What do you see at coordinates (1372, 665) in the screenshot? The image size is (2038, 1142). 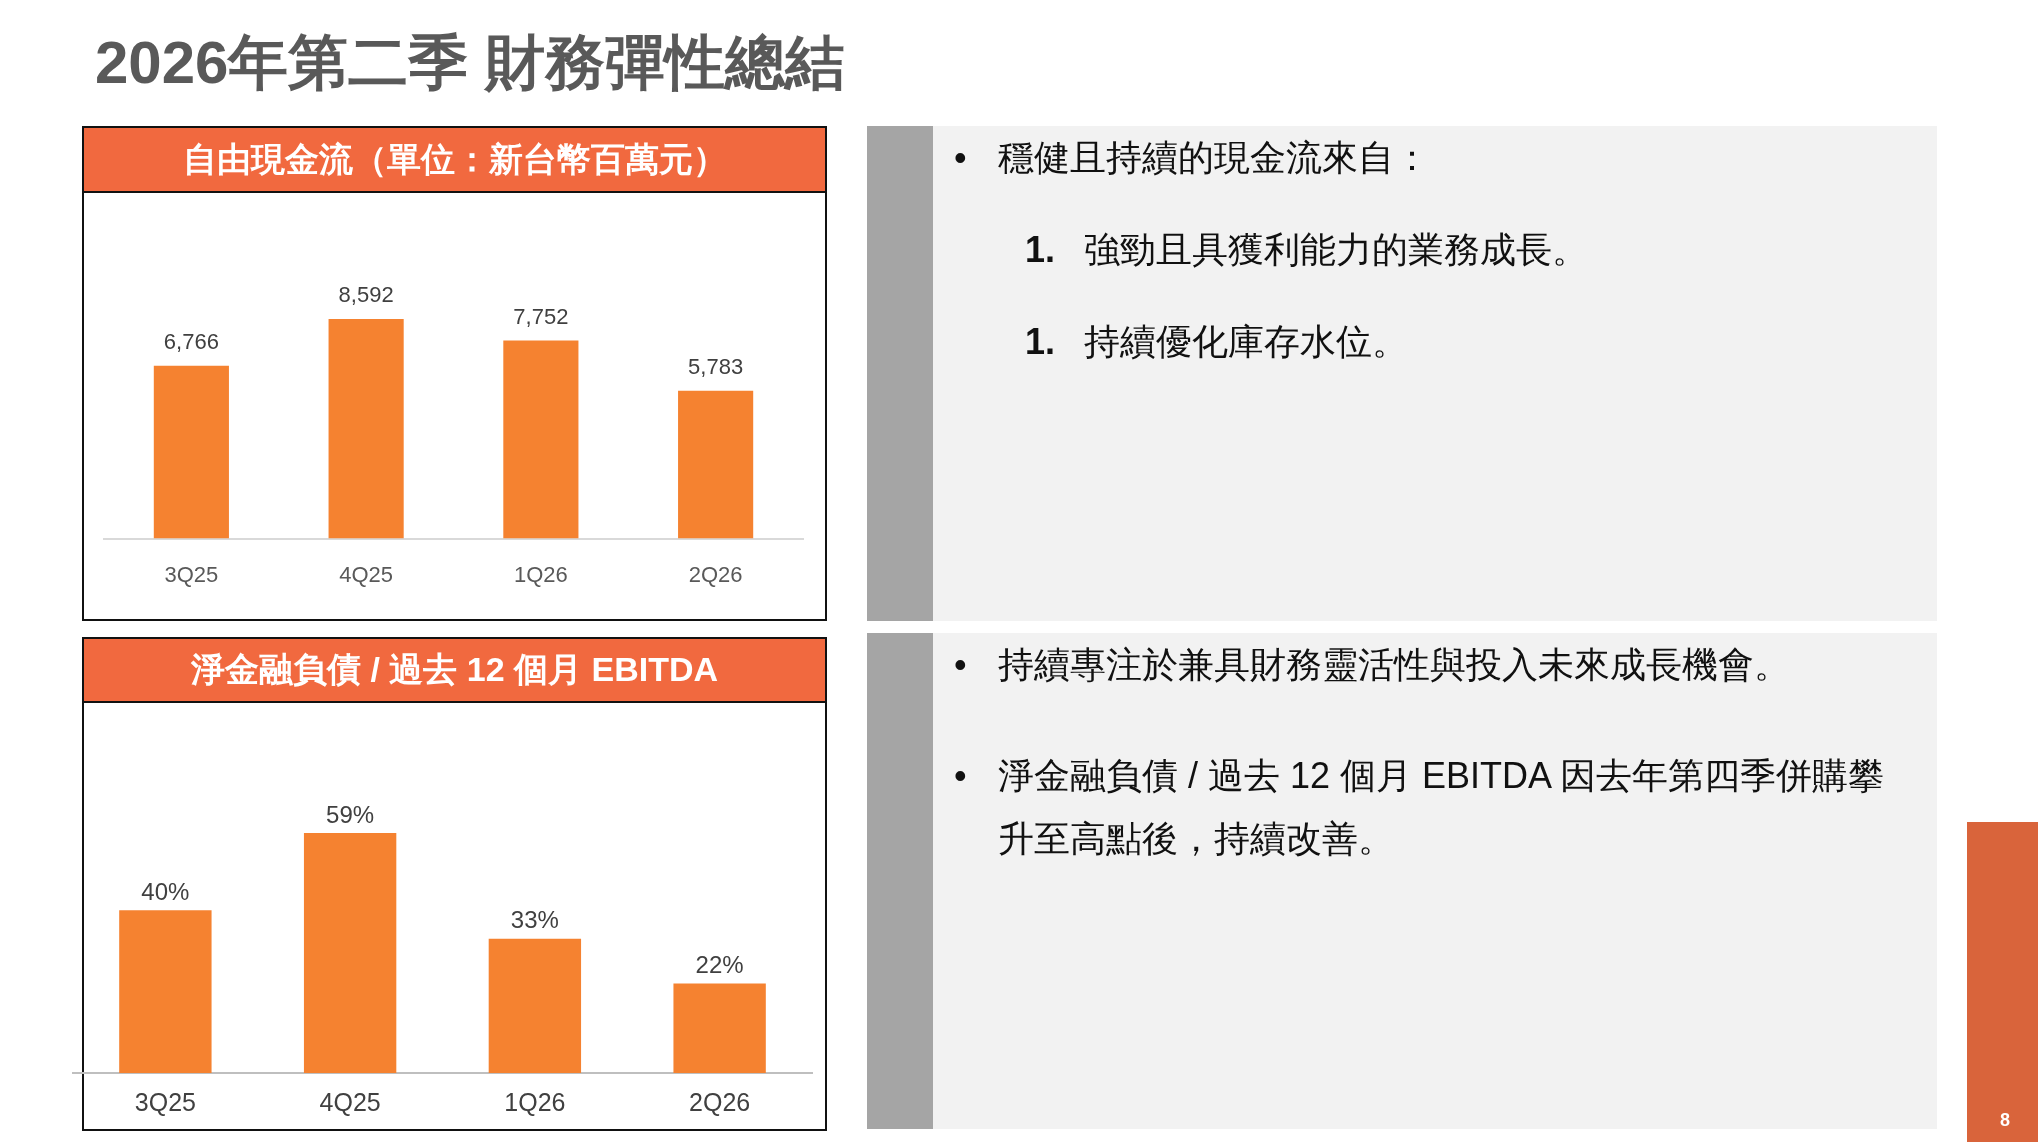 I see `text: • 持續專注於兼具財務靈活性與投入未來成長機會。` at bounding box center [1372, 665].